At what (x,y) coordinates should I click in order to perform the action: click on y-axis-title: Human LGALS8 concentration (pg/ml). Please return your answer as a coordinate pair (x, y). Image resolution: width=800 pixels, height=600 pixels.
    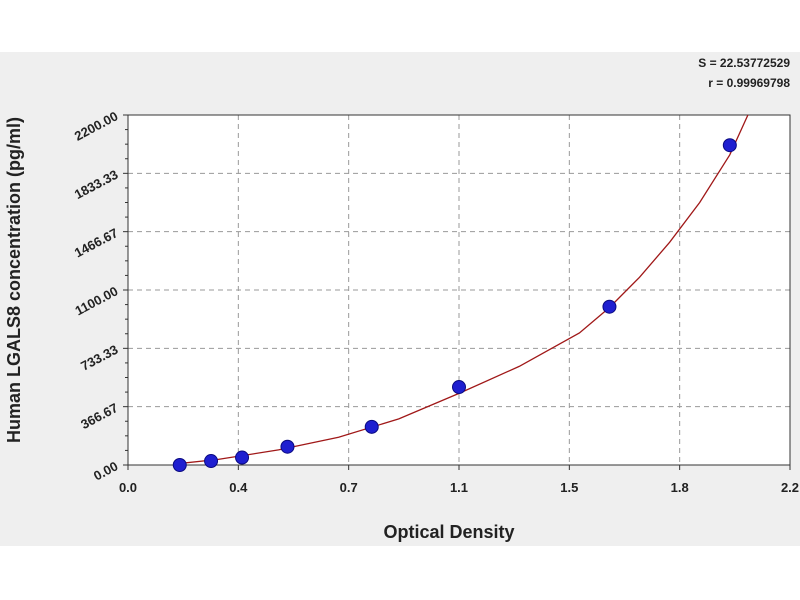
    Looking at the image, I should click on (14, 280).